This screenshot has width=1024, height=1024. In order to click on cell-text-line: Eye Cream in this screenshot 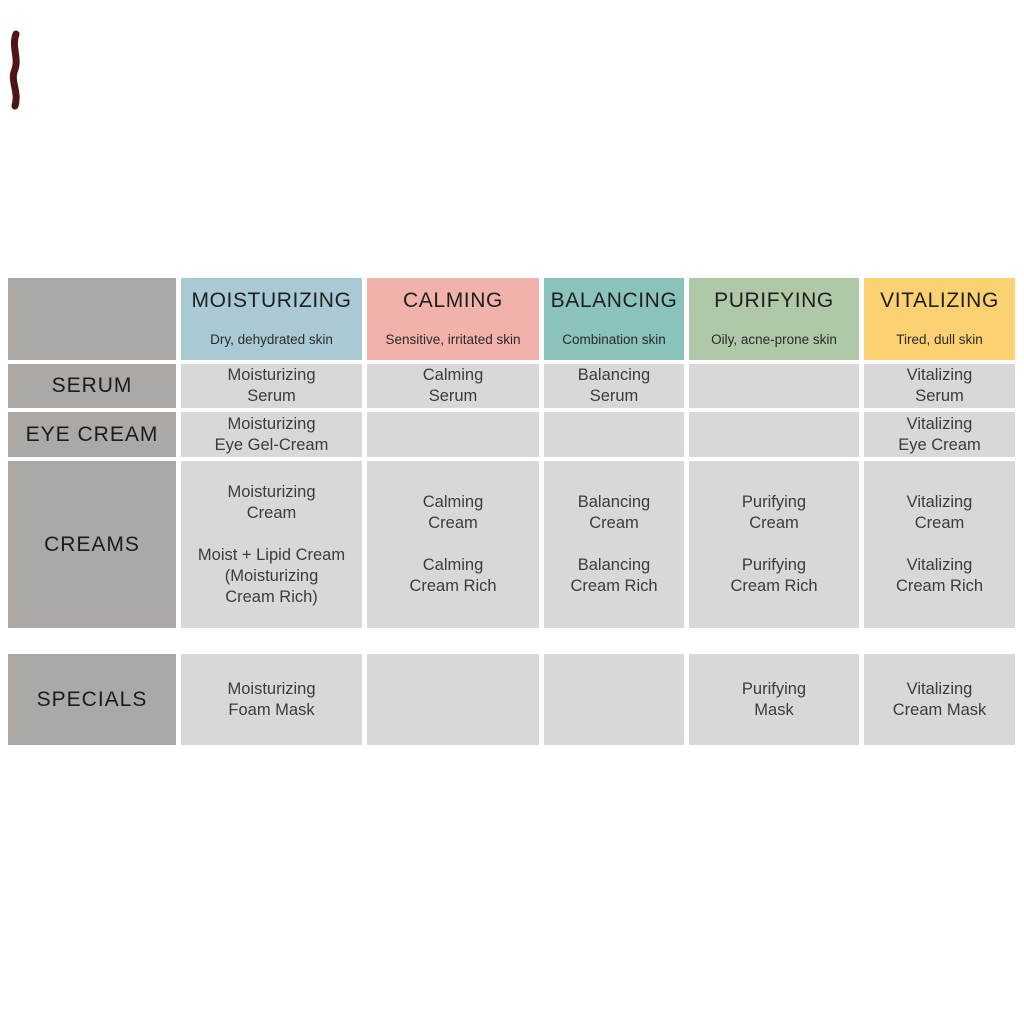, I will do `click(939, 444)`.